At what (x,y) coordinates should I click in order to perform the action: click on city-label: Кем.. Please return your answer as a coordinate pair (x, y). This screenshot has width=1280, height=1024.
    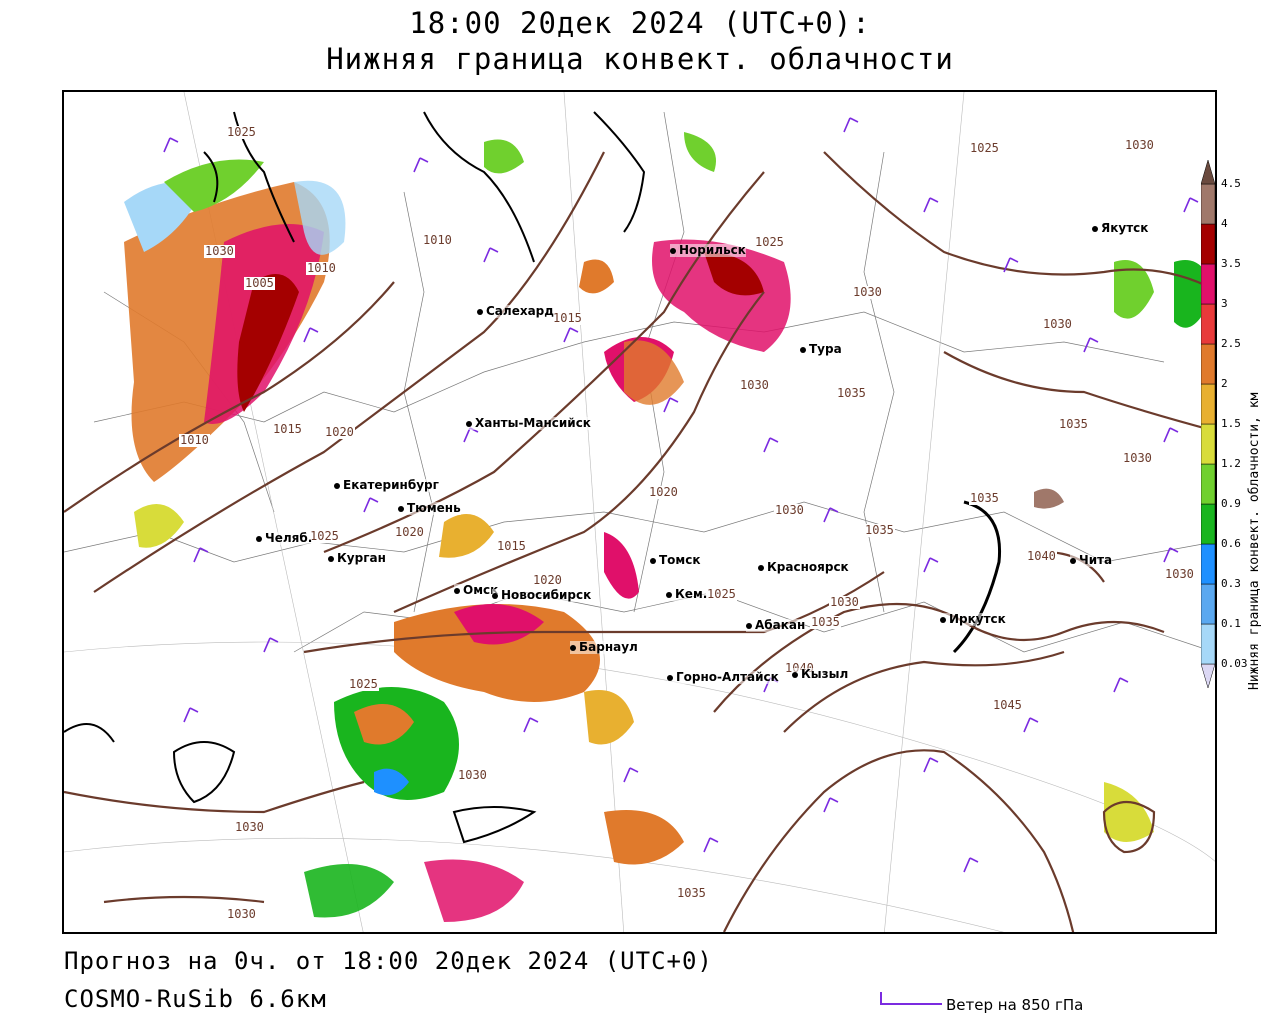
    Looking at the image, I should click on (687, 594).